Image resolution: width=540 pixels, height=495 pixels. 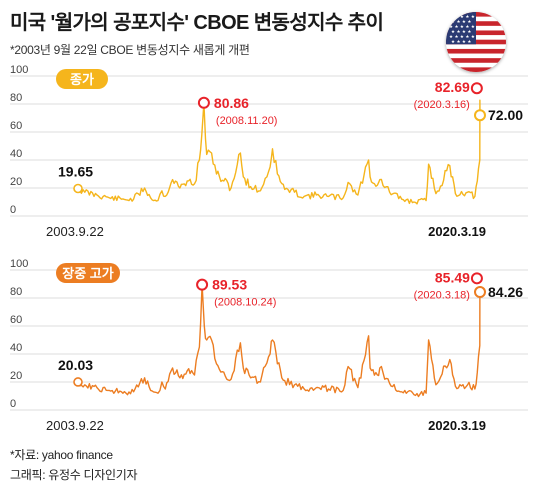 What do you see at coordinates (505, 292) in the screenshot?
I see `end-value-label: 84.26` at bounding box center [505, 292].